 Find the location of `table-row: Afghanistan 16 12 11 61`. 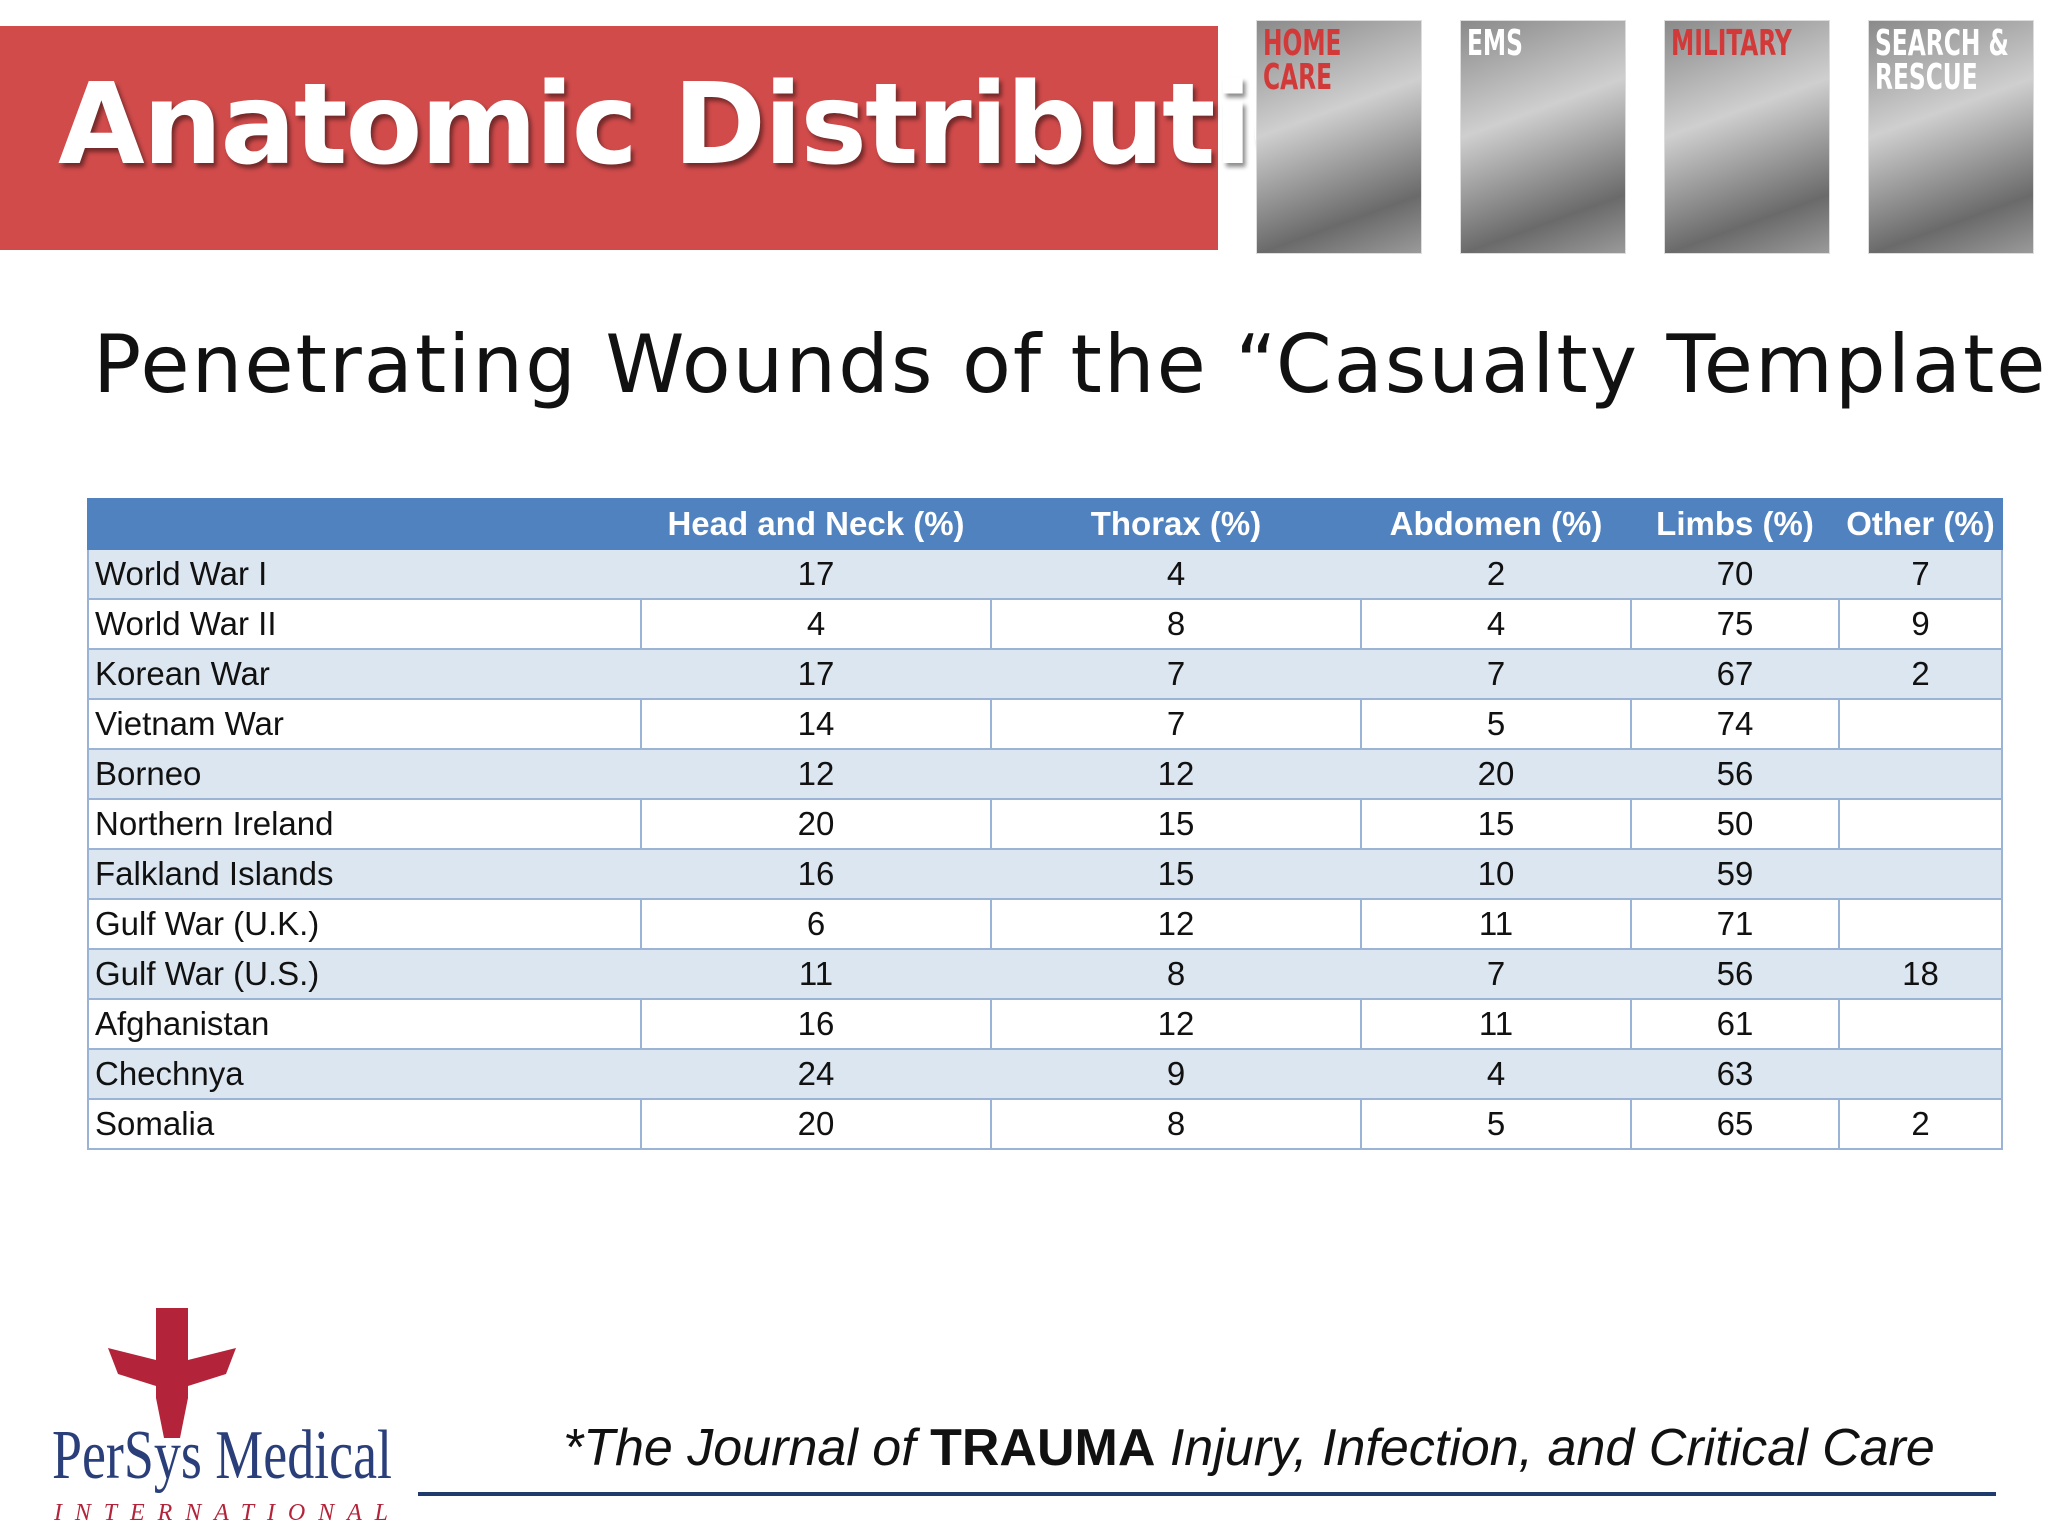

table-row: Afghanistan 16 12 11 61 is located at coordinates (1045, 1024).